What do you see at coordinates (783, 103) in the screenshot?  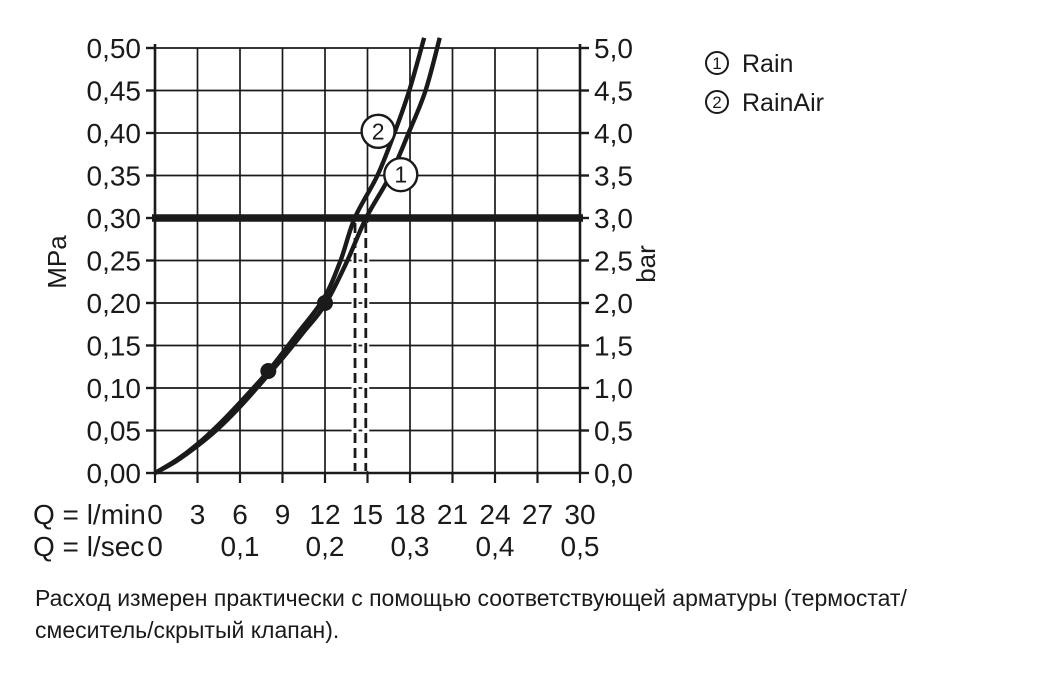 I see `legend-item-label-rainair: RainAir` at bounding box center [783, 103].